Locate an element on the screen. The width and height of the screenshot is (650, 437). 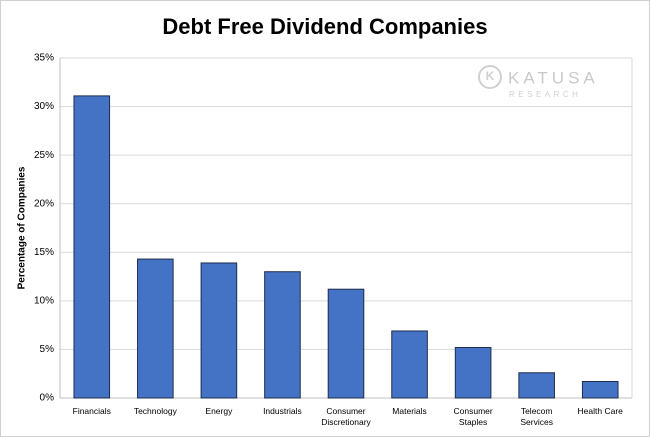
x-tick-label: Technology is located at coordinates (155, 411).